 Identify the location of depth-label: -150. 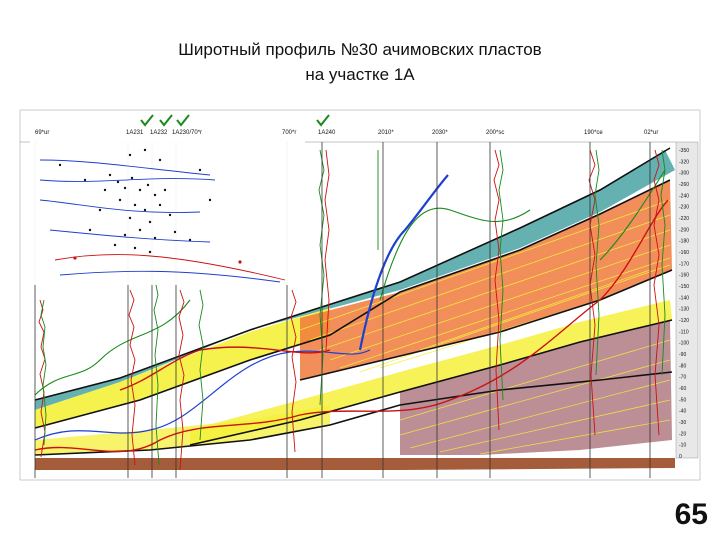
(684, 287).